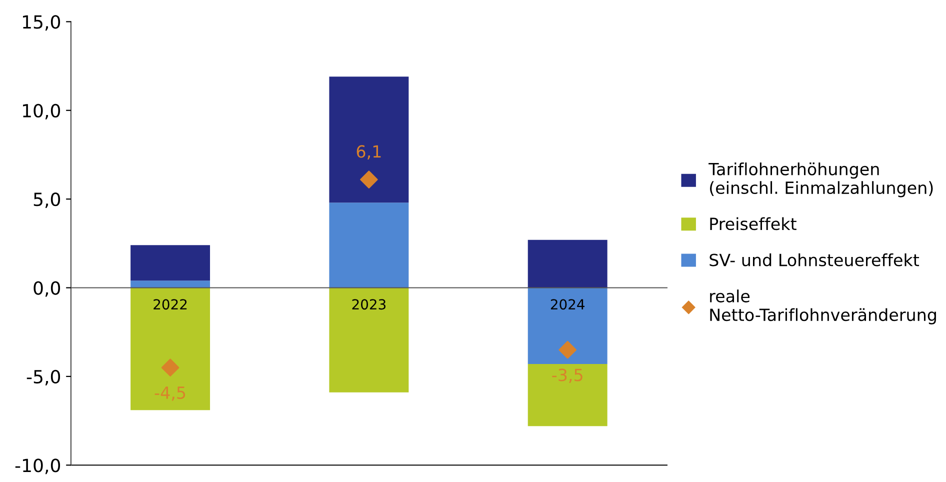 This screenshot has height=482, width=946. Describe the element at coordinates (815, 259) in the screenshot. I see `legend-label: SV- und Lohnsteuereffekt` at that location.